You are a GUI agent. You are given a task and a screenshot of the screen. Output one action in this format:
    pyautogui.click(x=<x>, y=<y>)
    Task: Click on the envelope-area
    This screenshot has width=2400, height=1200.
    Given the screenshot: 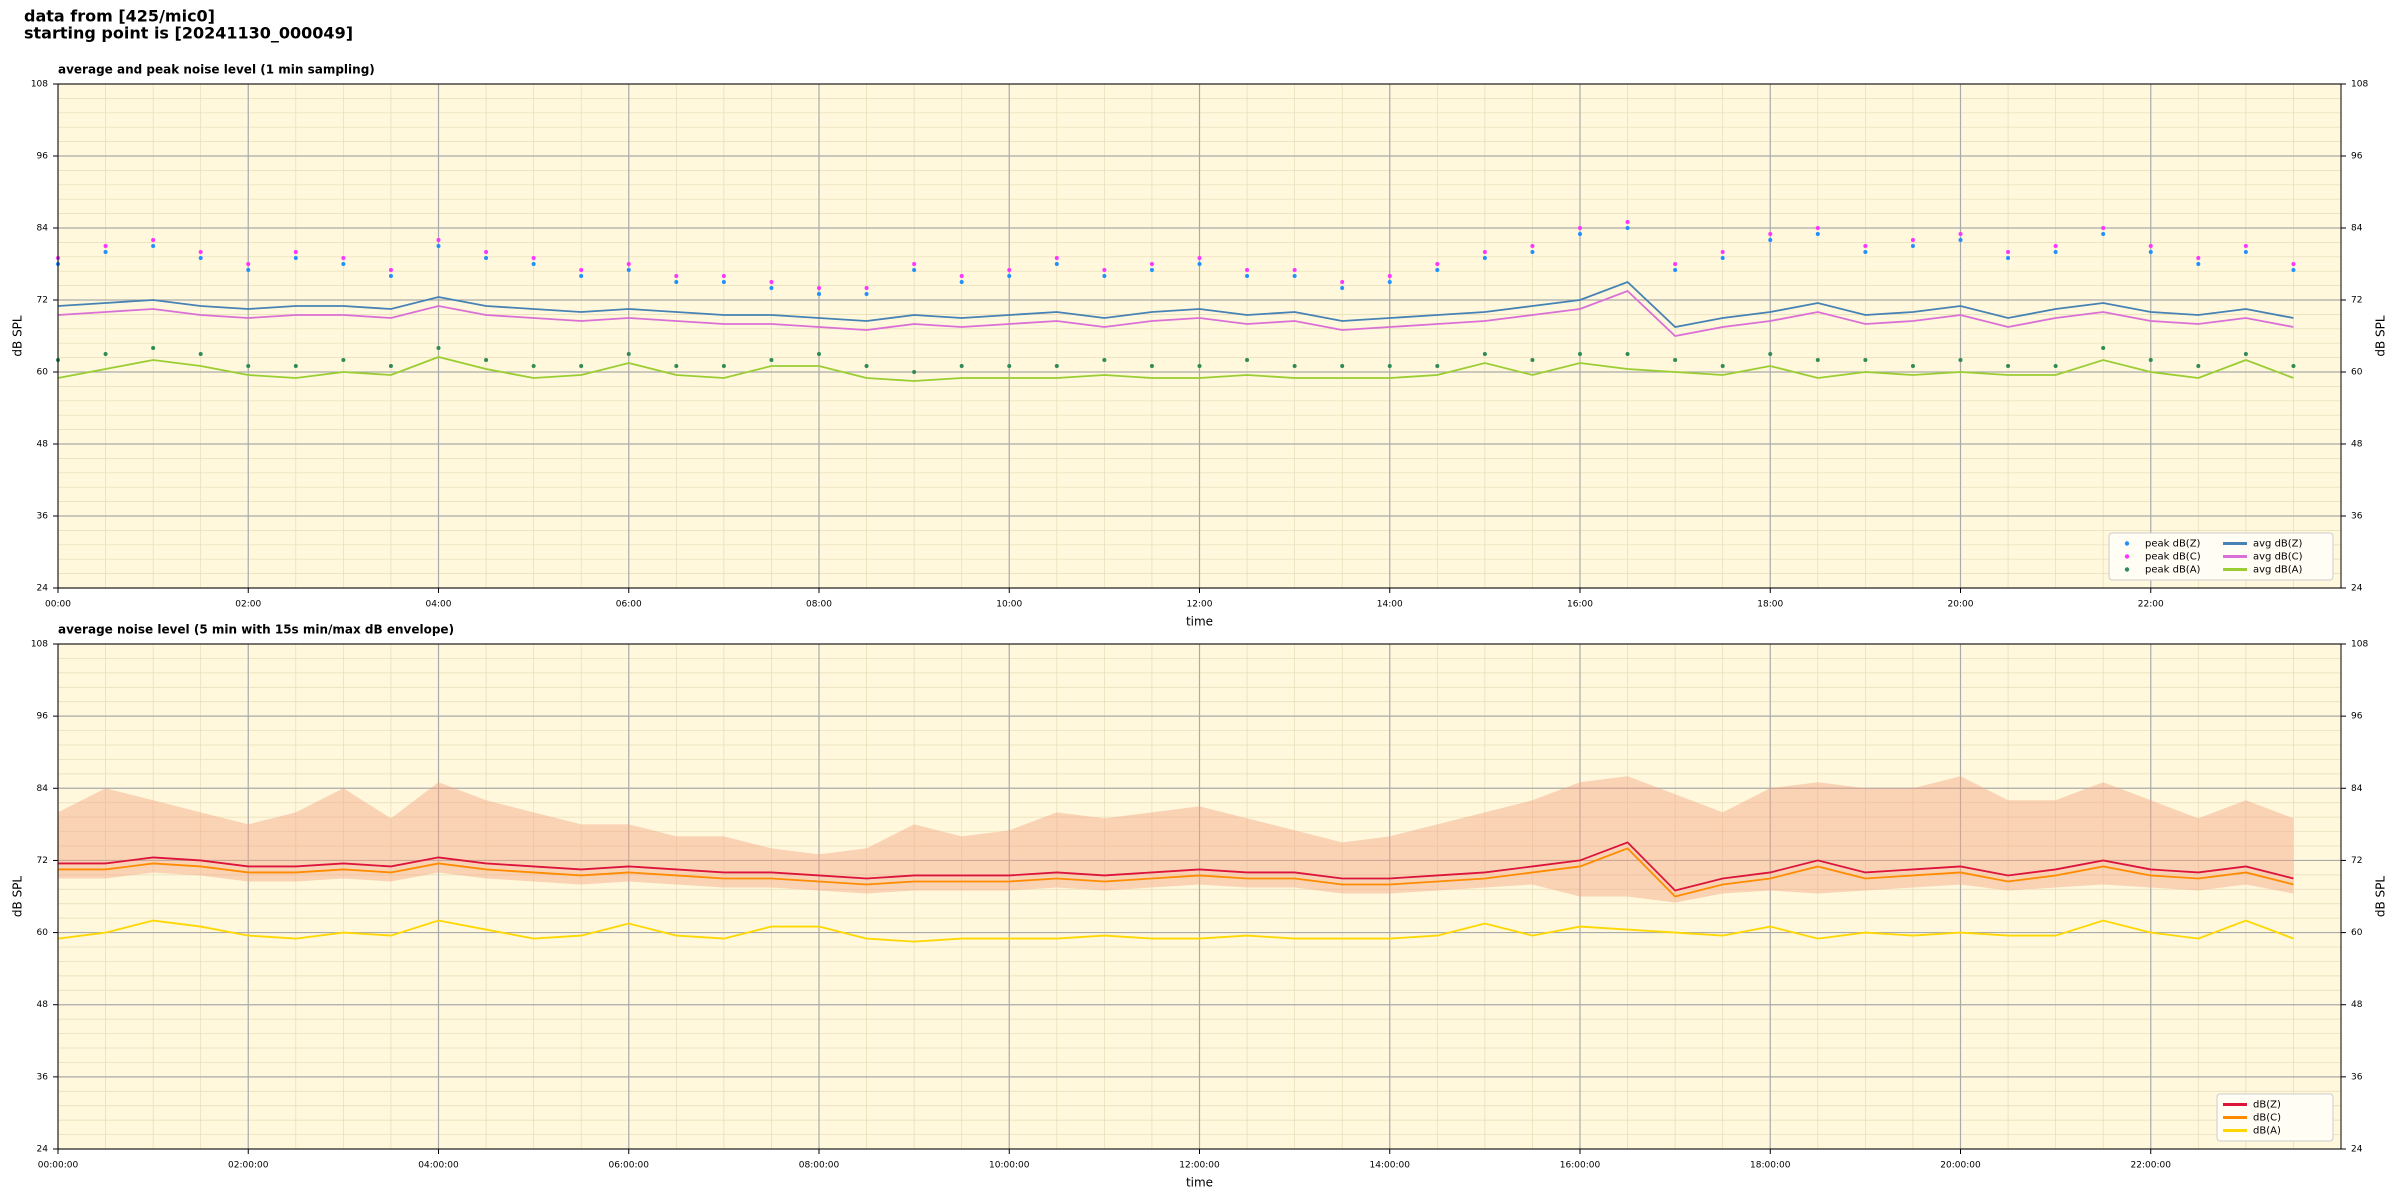 What is the action you would take?
    pyautogui.click(x=1176, y=839)
    